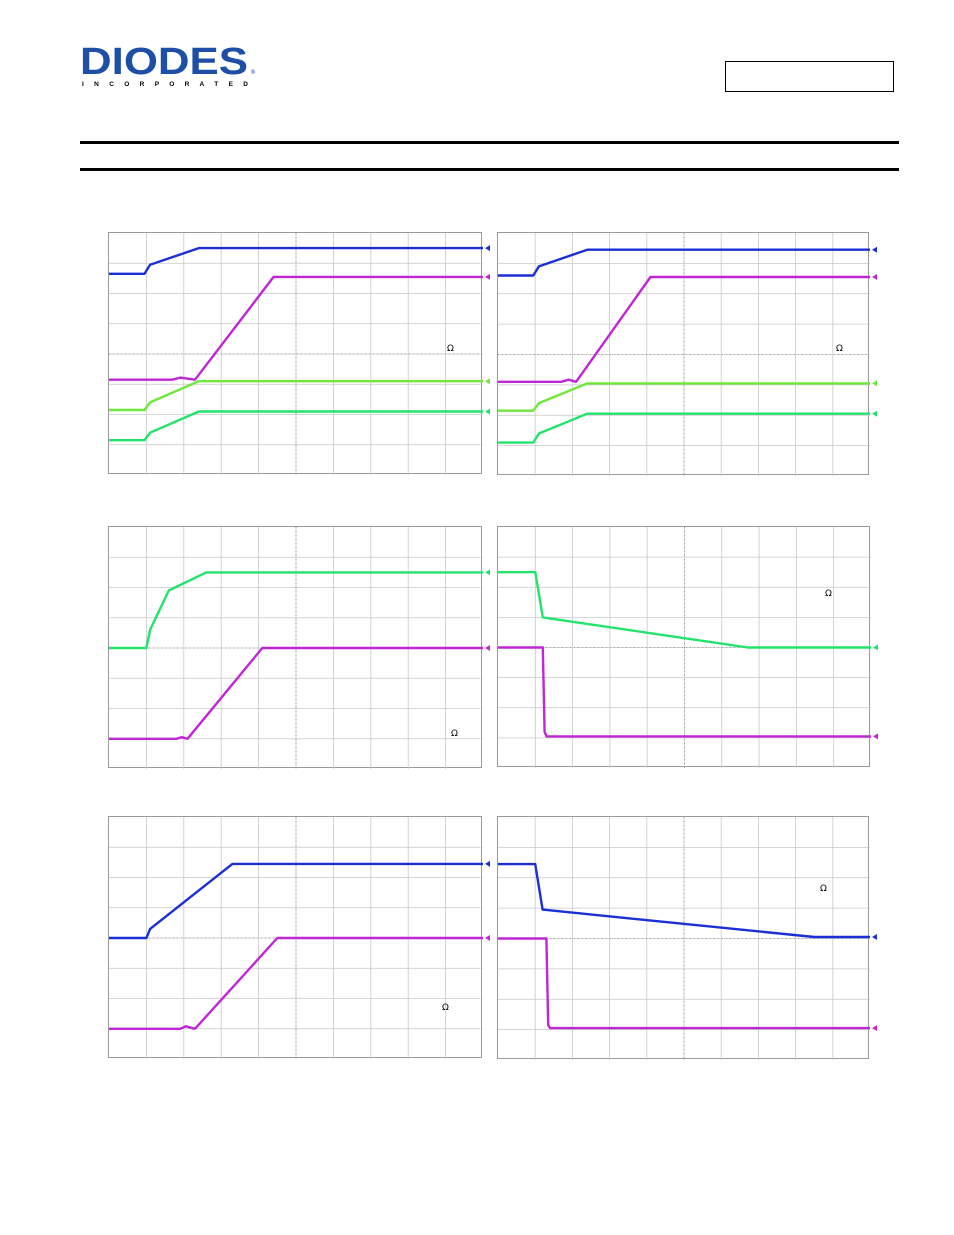  I want to click on scope-capture-2: Ω, so click(687, 354).